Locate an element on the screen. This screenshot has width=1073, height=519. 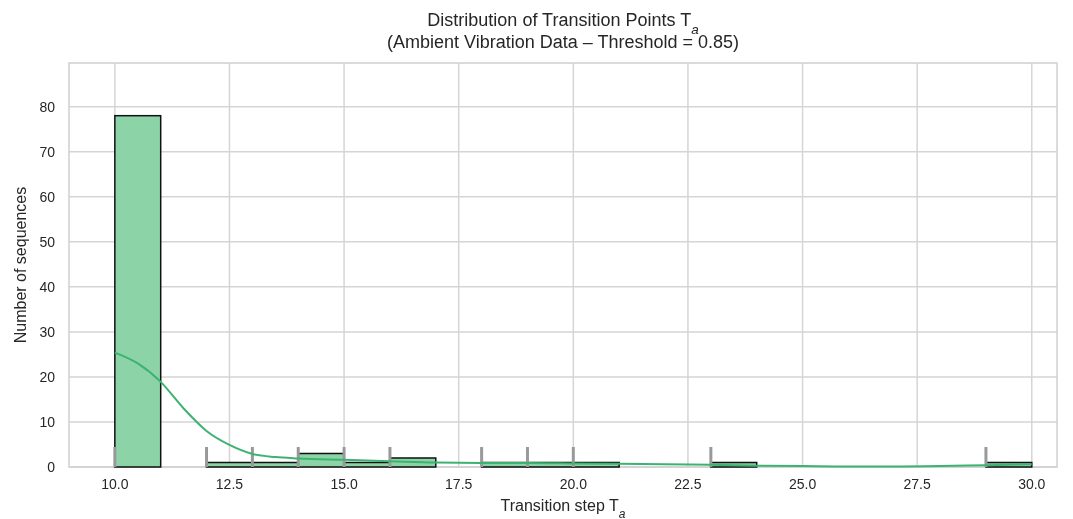
y-tick-label: 0 is located at coordinates (51, 467).